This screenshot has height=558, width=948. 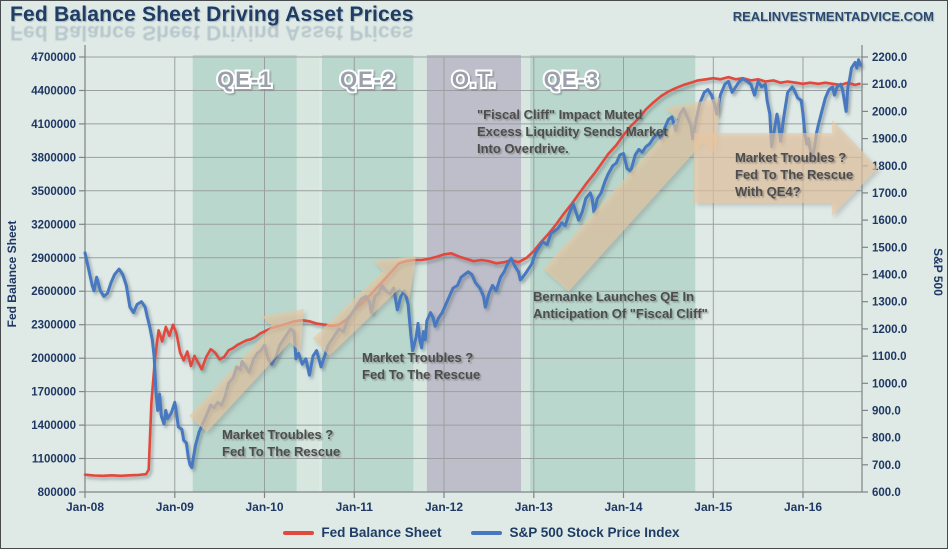 I want to click on band-qe-1-fade, so click(x=308, y=273).